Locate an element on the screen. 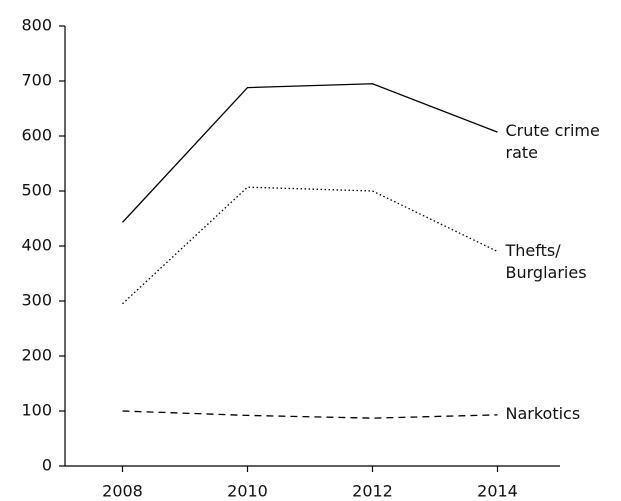  x-tick-label: 2012 is located at coordinates (372, 491).